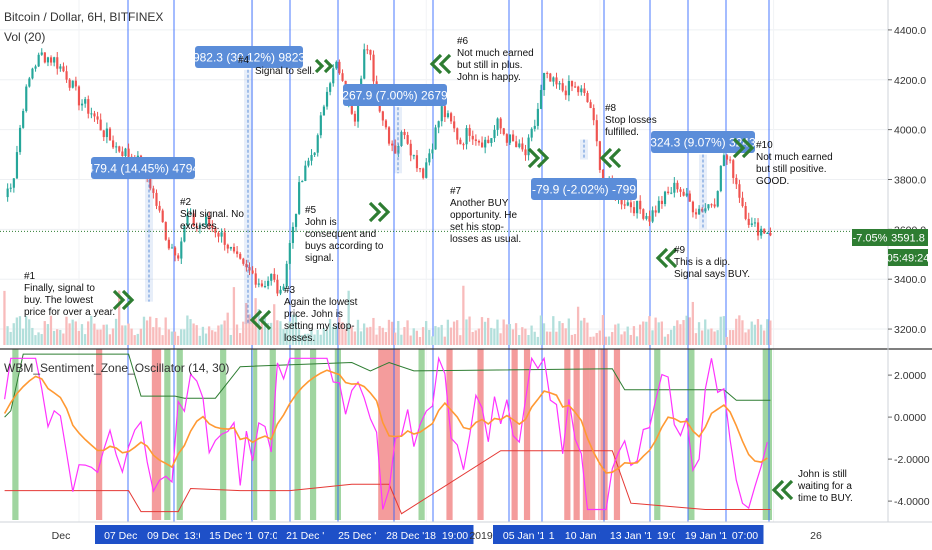 This screenshot has width=932, height=550. I want to click on time-tick-label: 28 Dec '18, so click(411, 536).